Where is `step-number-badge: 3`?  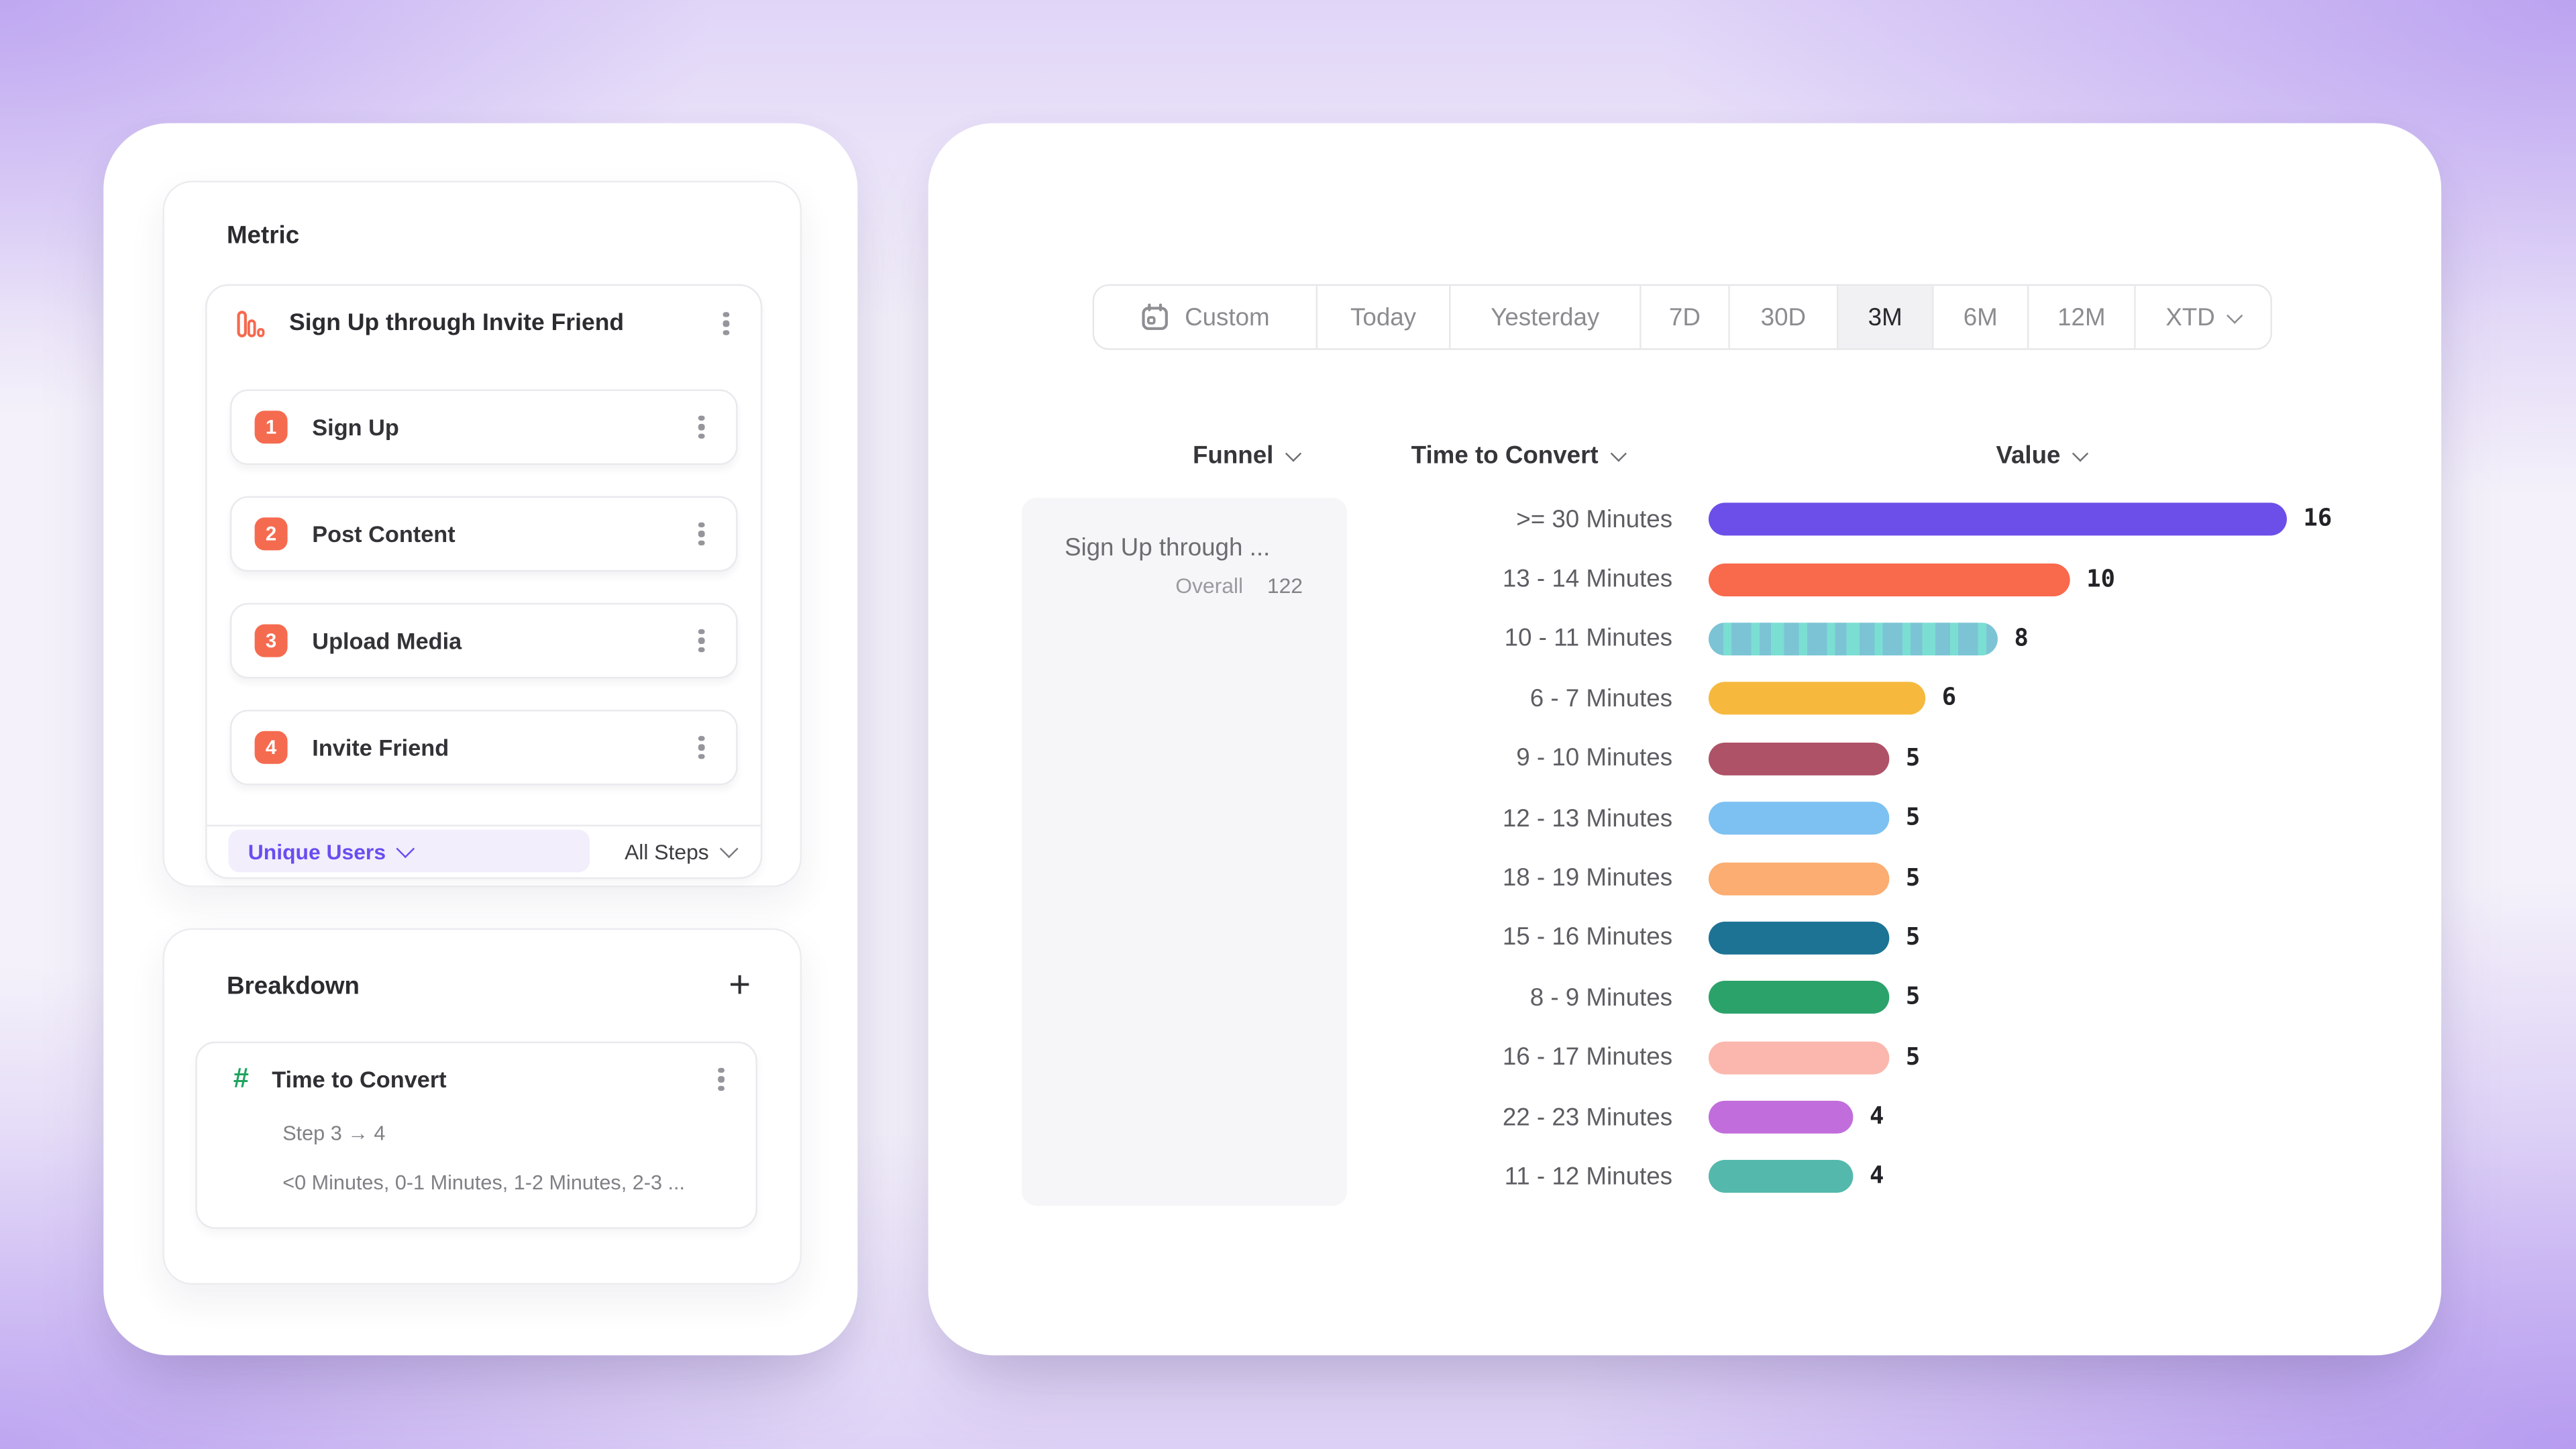
step-number-badge: 3 is located at coordinates (271, 640).